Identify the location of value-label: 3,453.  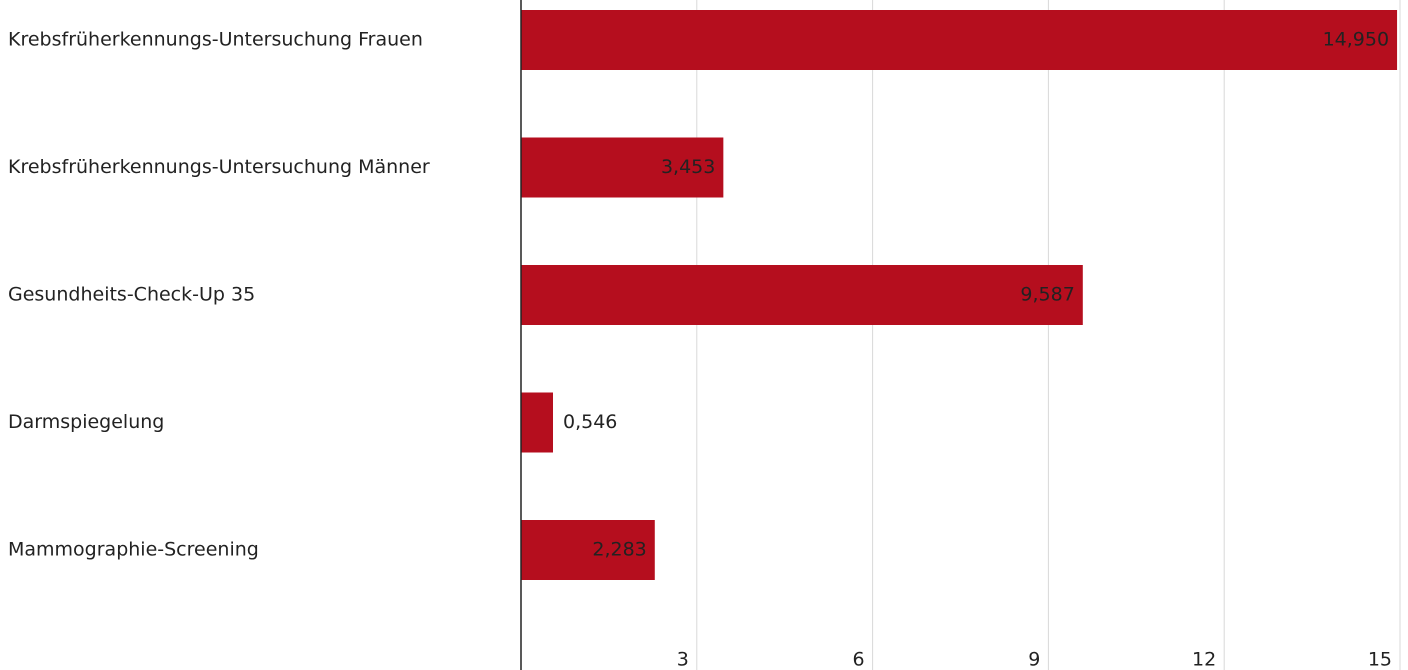
(688, 167).